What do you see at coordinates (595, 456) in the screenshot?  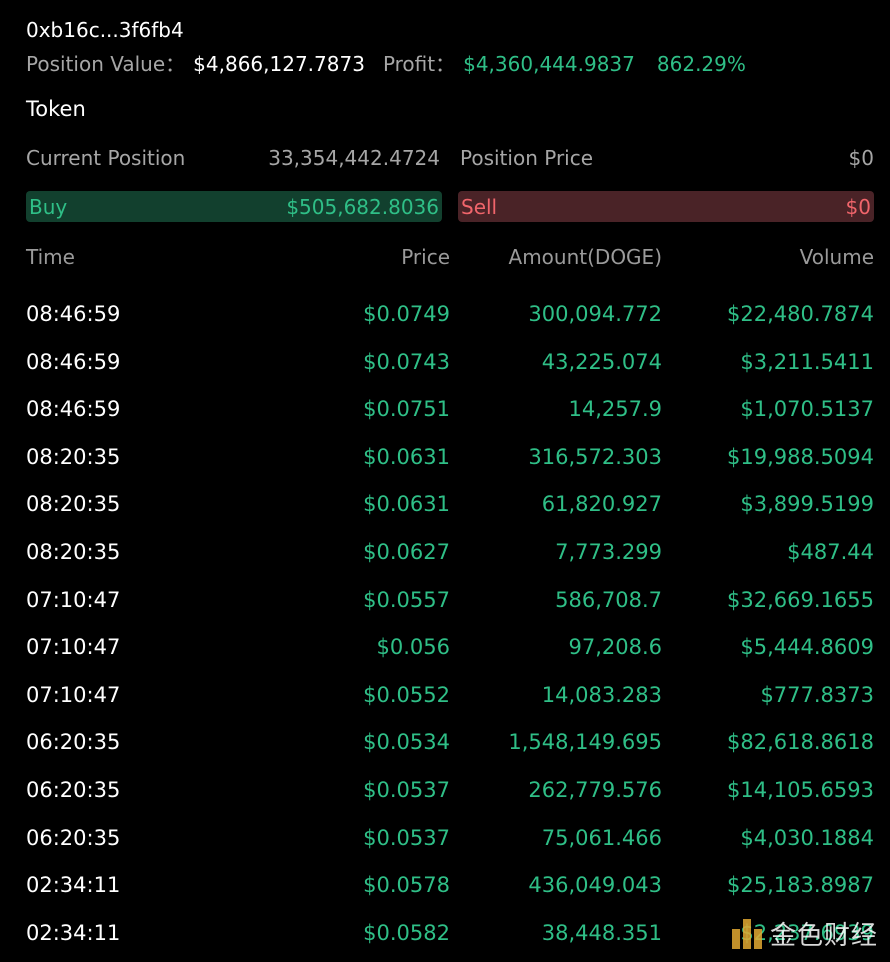 I see `trade-amount: 316,572.303` at bounding box center [595, 456].